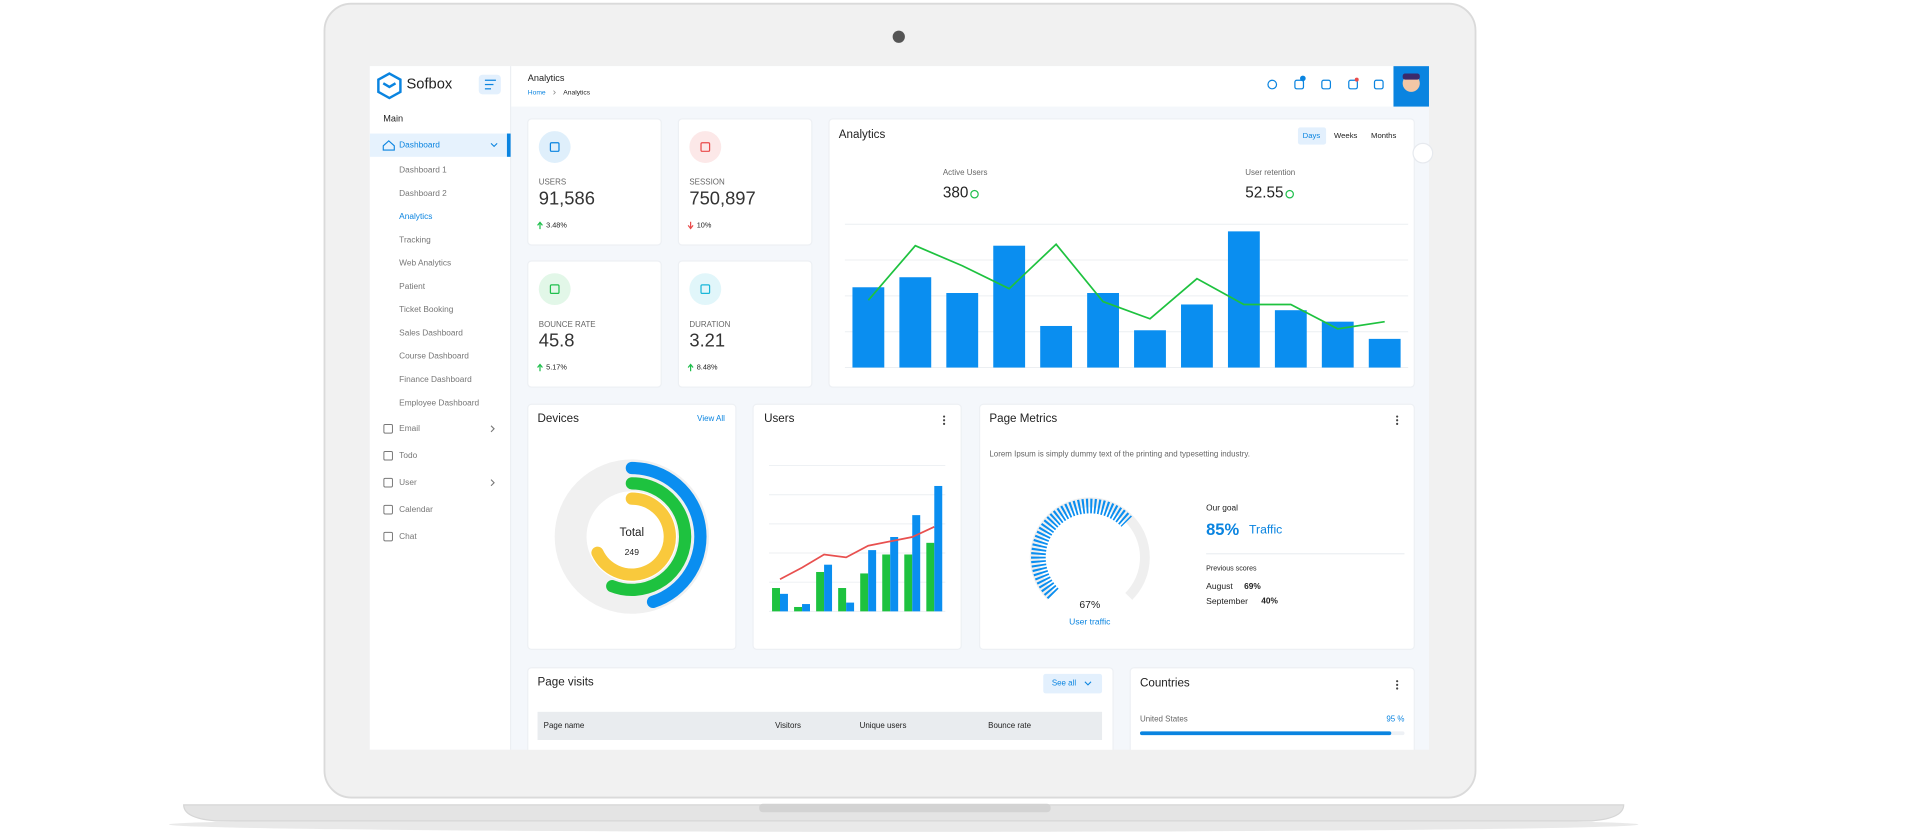  I want to click on sidebar, so click(440, 408).